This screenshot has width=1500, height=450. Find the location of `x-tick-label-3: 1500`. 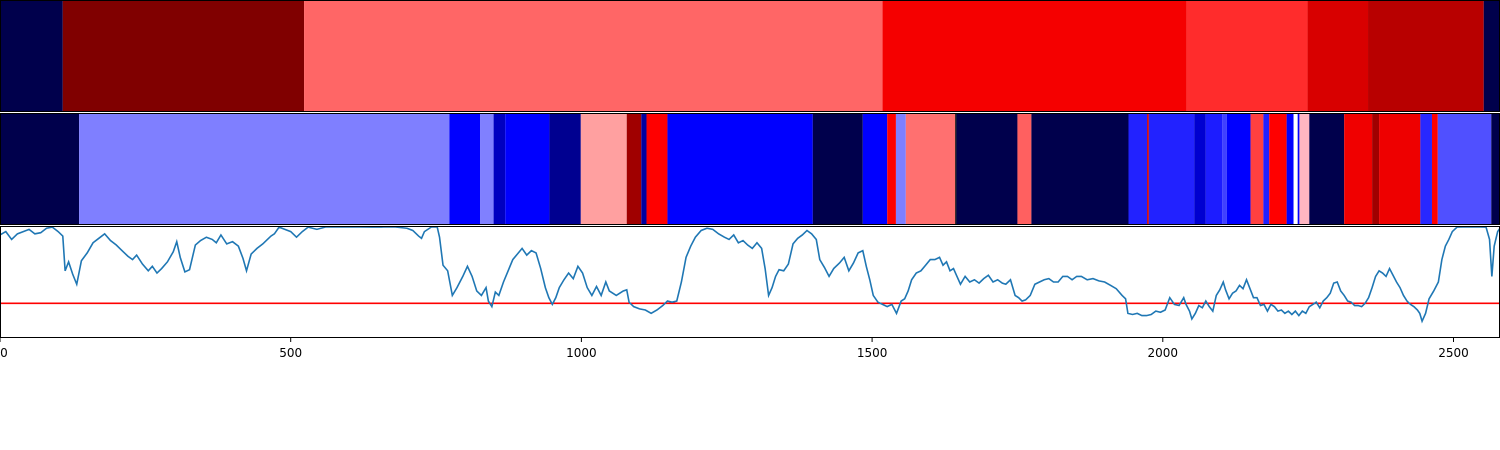

x-tick-label-3: 1500 is located at coordinates (872, 353).